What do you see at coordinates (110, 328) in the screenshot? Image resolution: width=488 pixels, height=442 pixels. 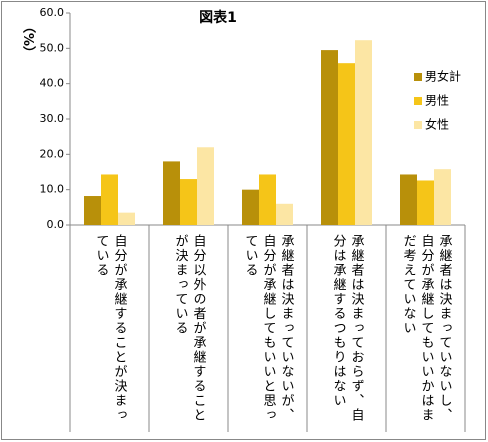 I see `x-tick-label: 自分が承継することが決まっている` at bounding box center [110, 328].